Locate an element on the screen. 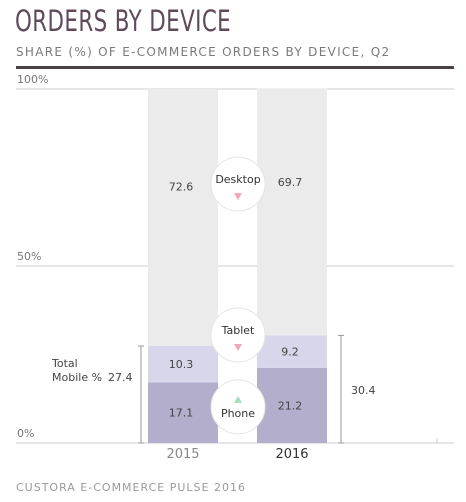 The height and width of the screenshot is (502, 466). data-label: 17.1 is located at coordinates (181, 413).